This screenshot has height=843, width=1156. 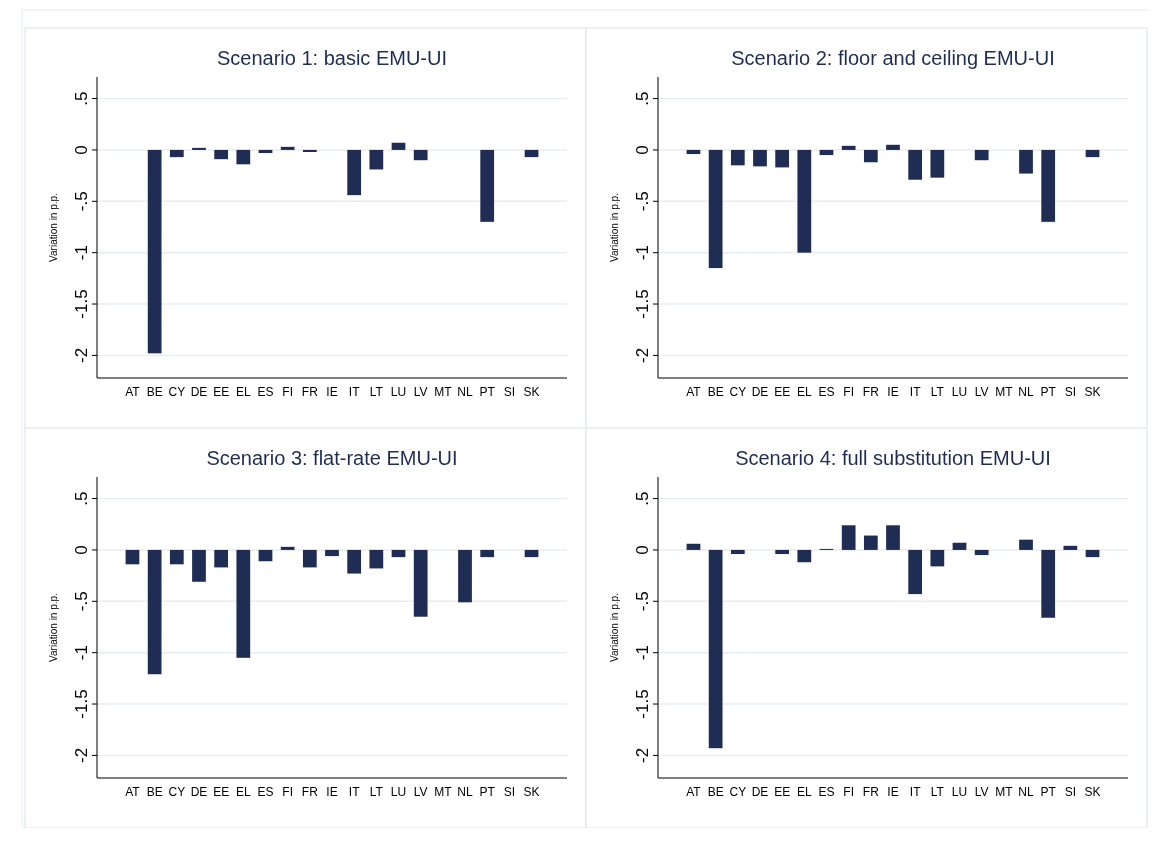 I want to click on chart-title: Scenario 4: full substitution EMU-UI, so click(x=893, y=458).